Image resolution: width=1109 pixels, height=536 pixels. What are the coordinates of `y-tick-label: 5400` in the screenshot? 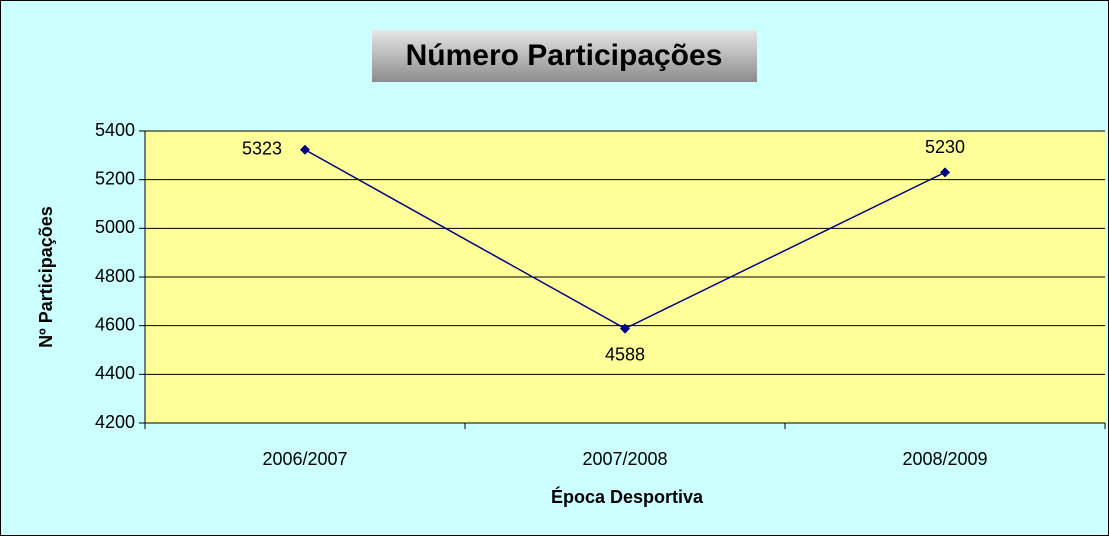 It's located at (115, 130).